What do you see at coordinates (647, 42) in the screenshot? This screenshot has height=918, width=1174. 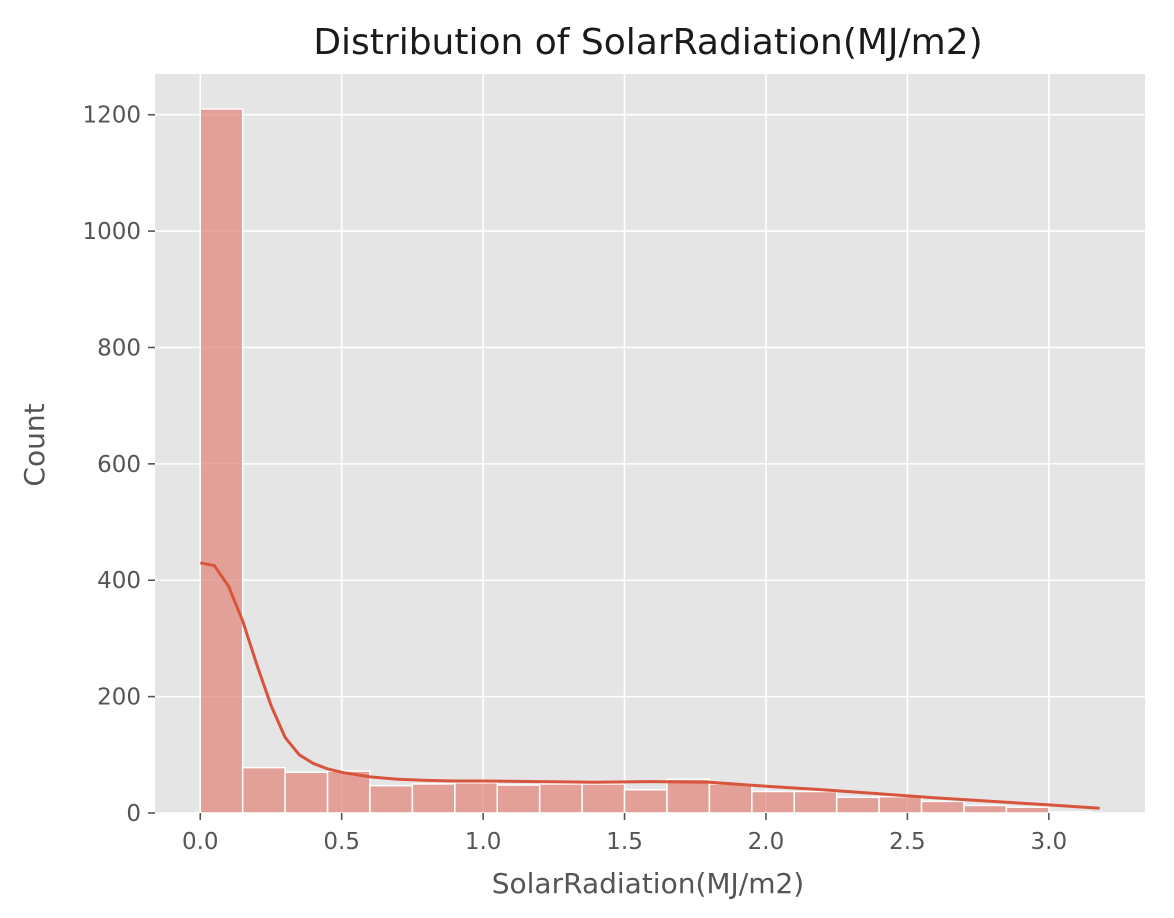 I see `chart-title: Distribution of SolarRadiation(MJ/m2)` at bounding box center [647, 42].